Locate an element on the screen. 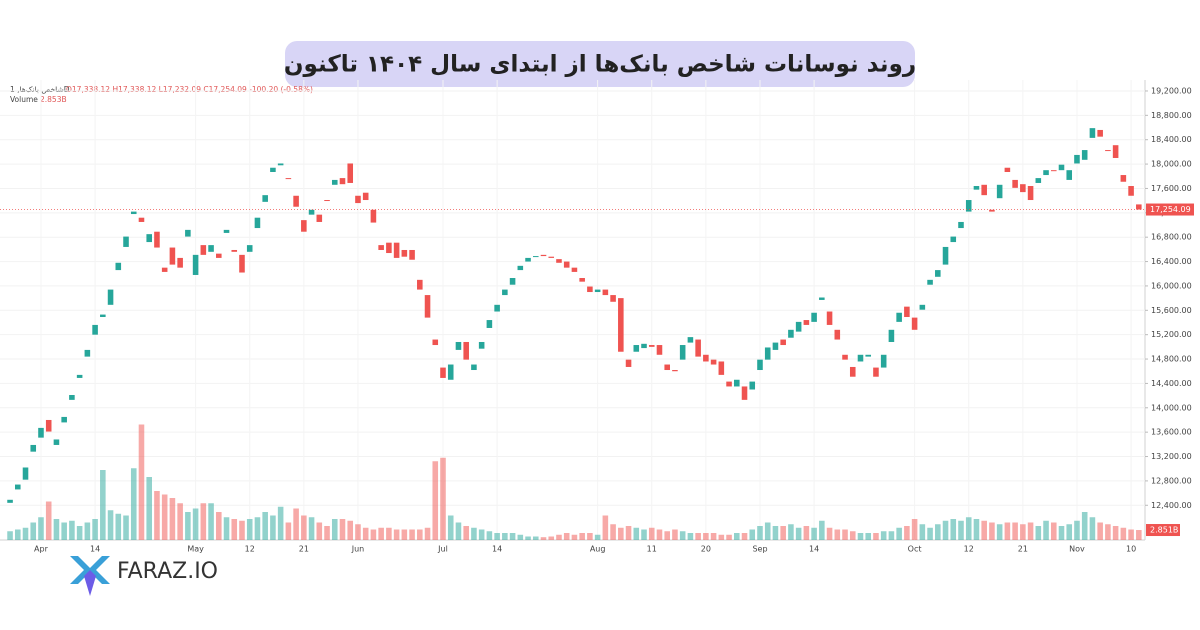  last-volume-box is located at coordinates (1163, 530).